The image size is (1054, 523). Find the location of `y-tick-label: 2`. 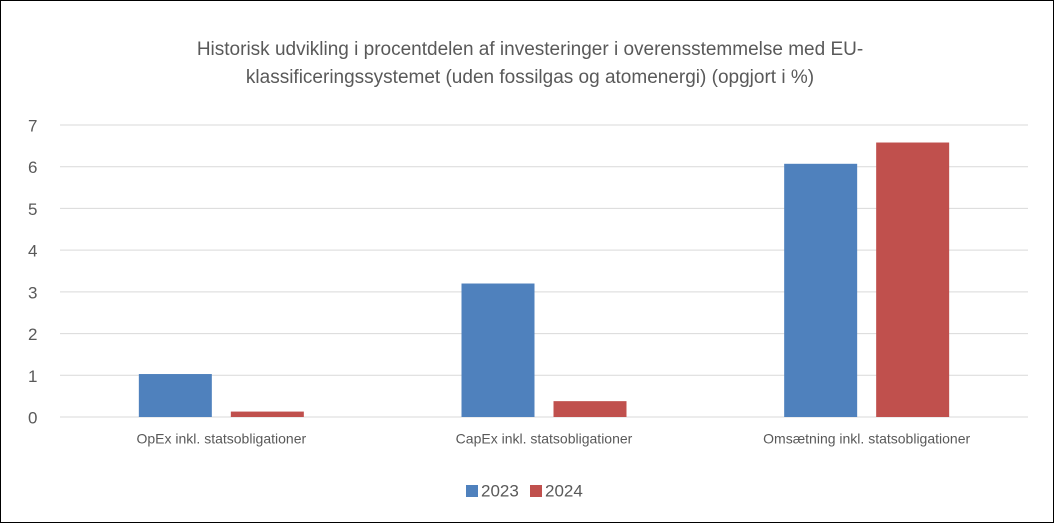

y-tick-label: 2 is located at coordinates (32, 334).